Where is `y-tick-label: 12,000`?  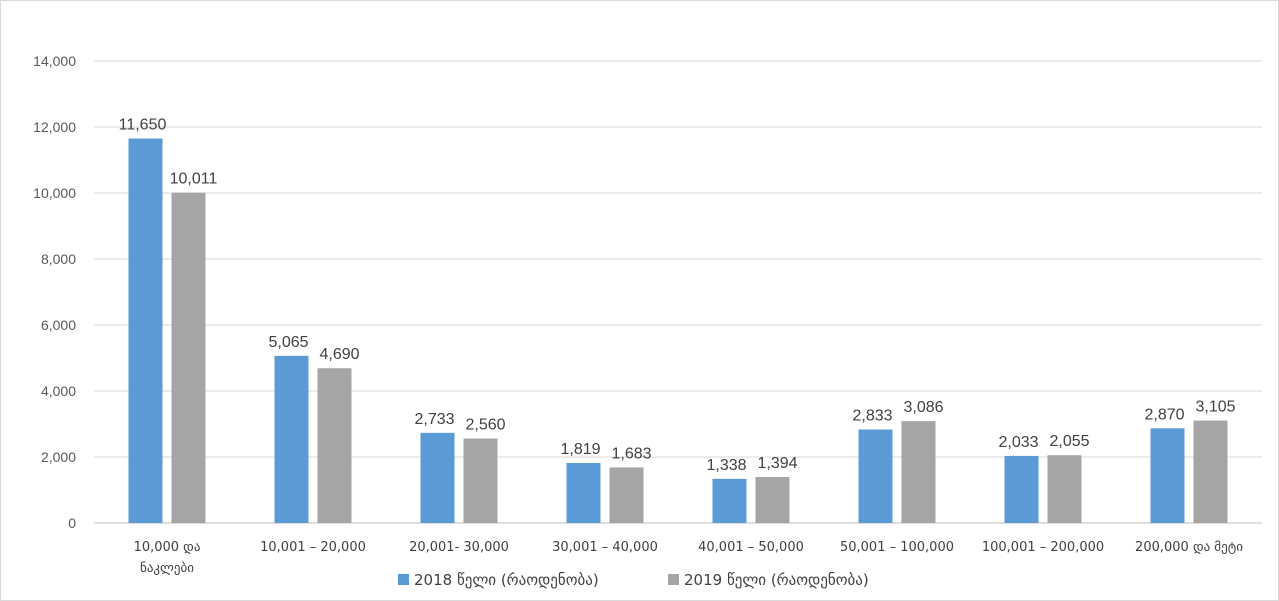
y-tick-label: 12,000 is located at coordinates (54, 127).